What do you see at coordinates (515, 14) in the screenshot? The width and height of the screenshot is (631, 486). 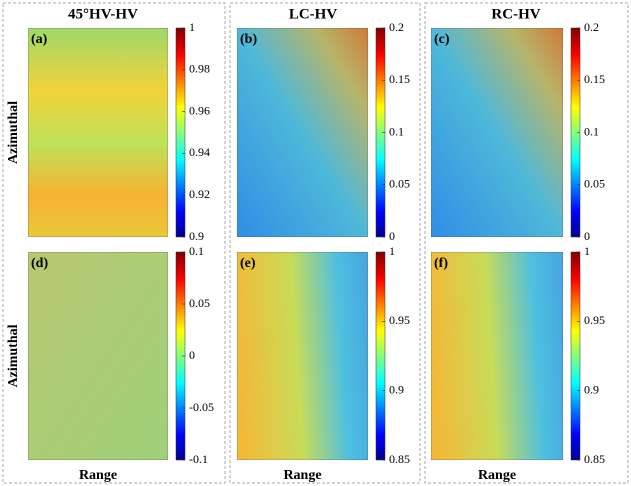 I see `column-title: RC-HV` at bounding box center [515, 14].